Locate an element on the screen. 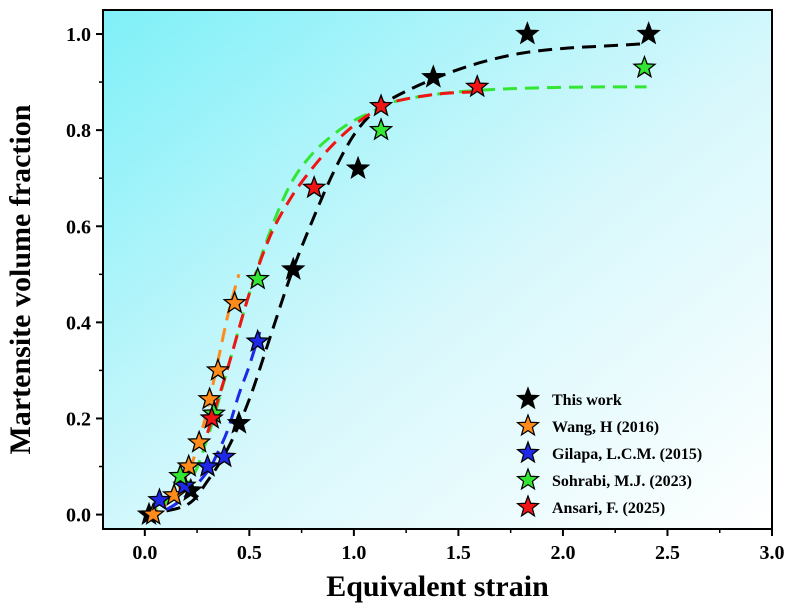 The height and width of the screenshot is (614, 803). x-axis-title: Equivalent strain is located at coordinates (437, 586).